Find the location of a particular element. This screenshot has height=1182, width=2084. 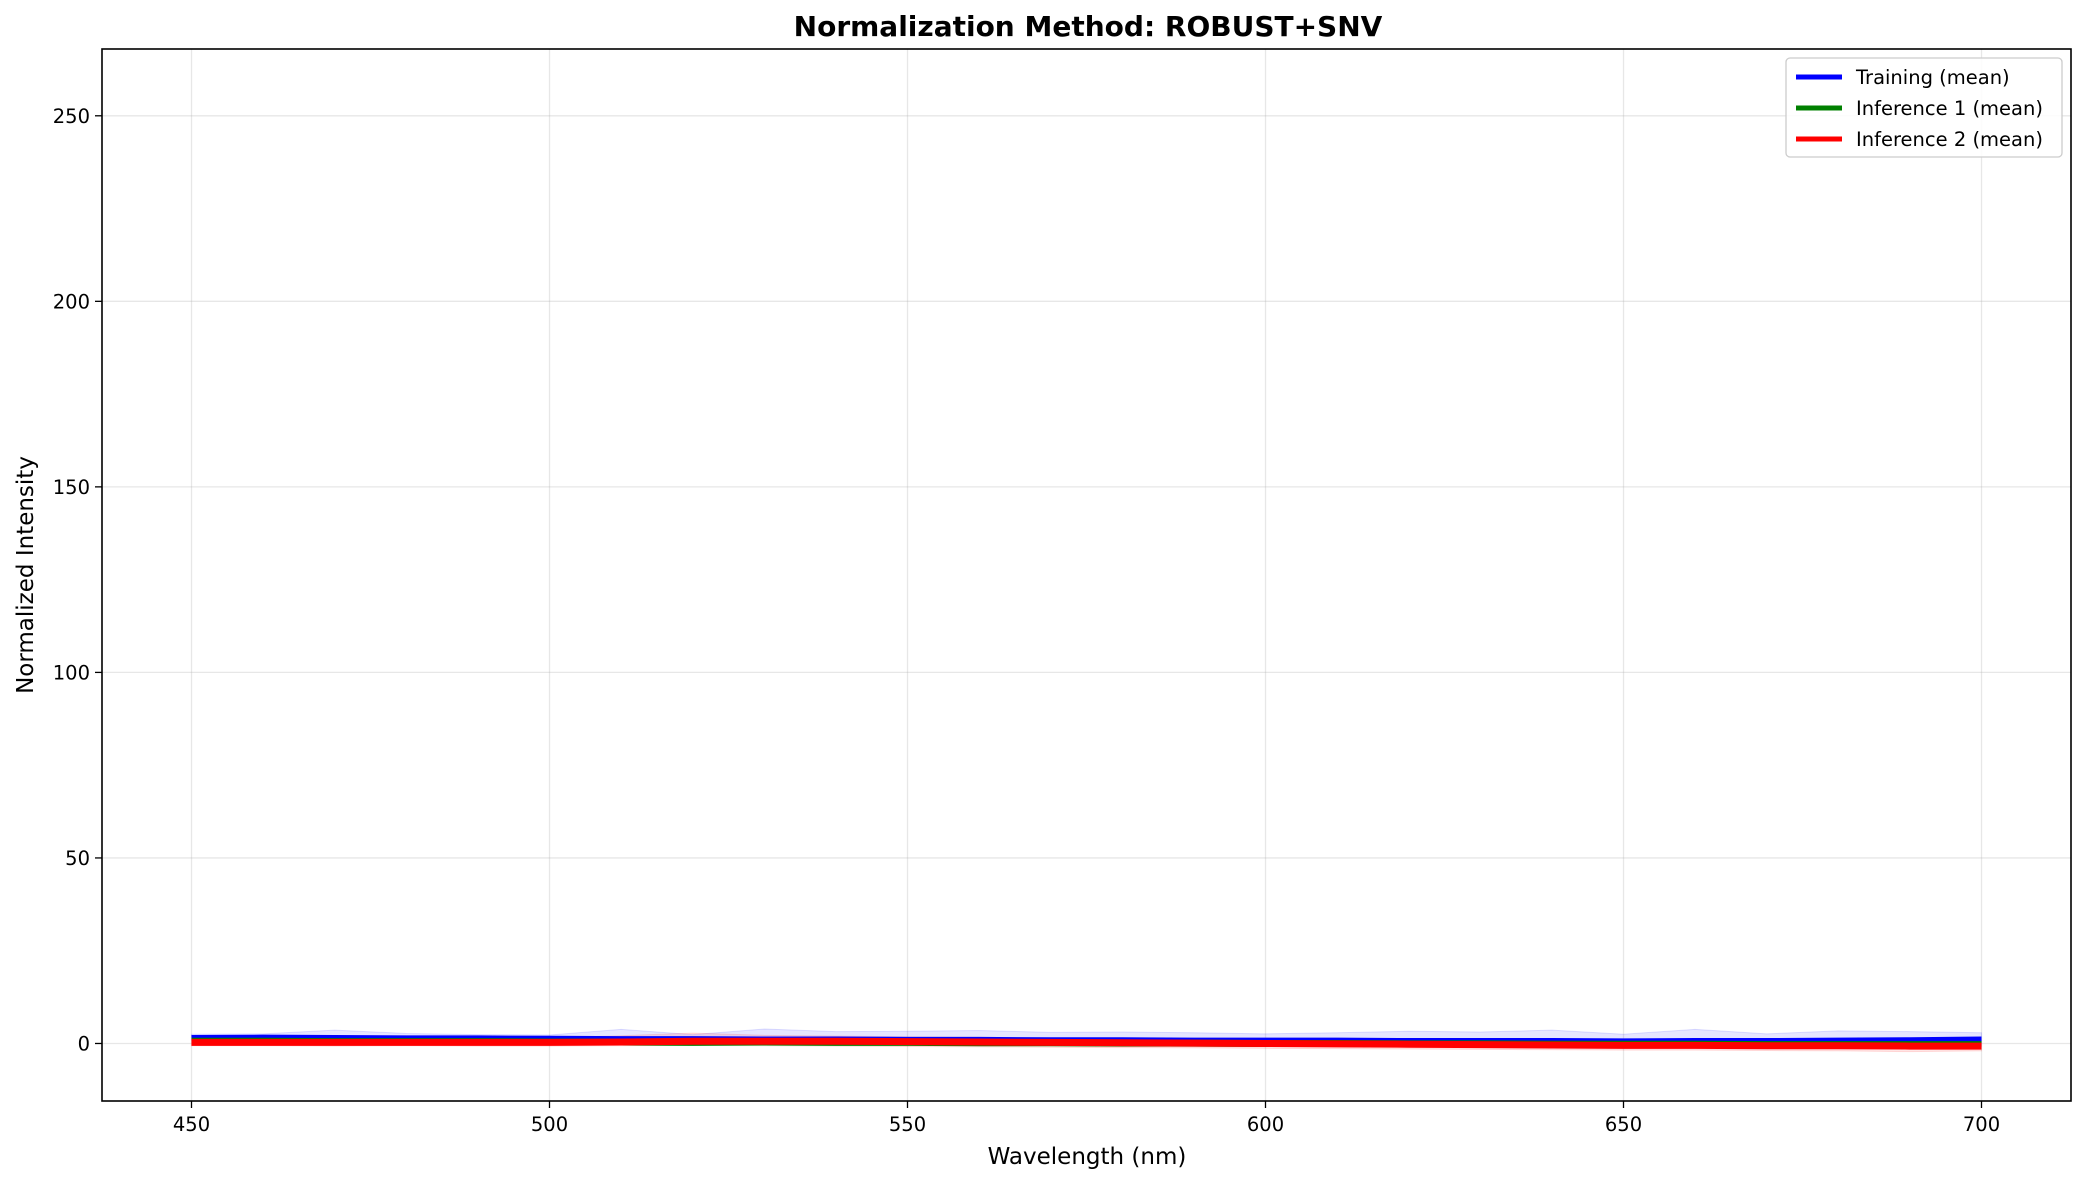

x-tick-label: 700 is located at coordinates (1981, 1124).